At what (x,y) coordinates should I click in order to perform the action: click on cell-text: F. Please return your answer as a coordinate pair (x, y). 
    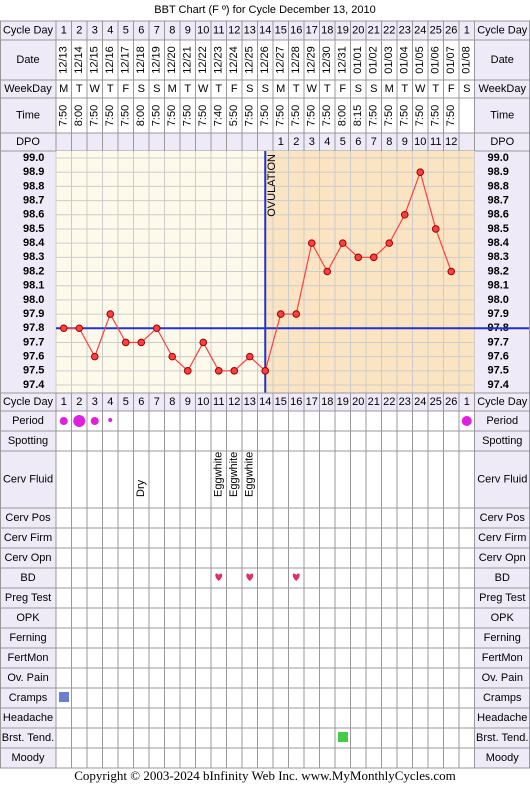
    Looking at the image, I should click on (125, 89).